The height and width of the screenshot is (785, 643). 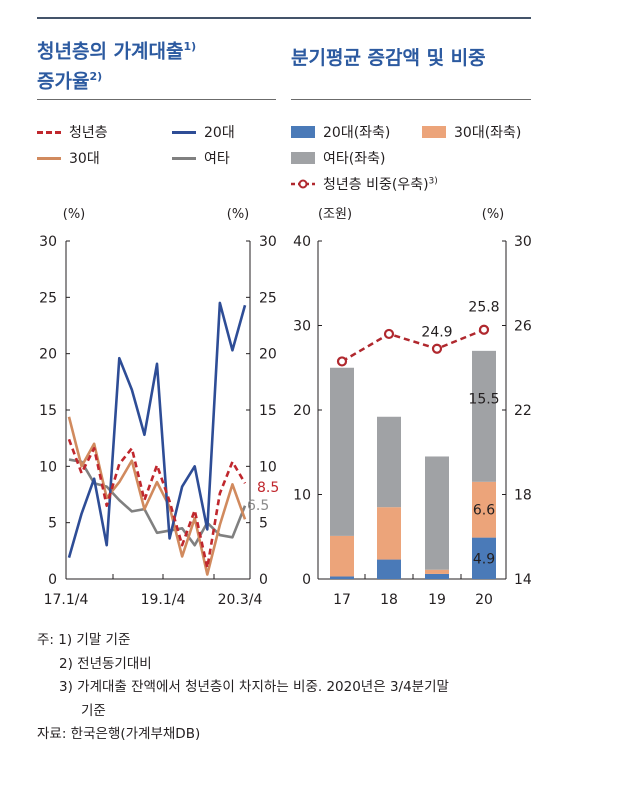 I want to click on source: 자료: 한국은행(가계부채DB), so click(x=119, y=734).